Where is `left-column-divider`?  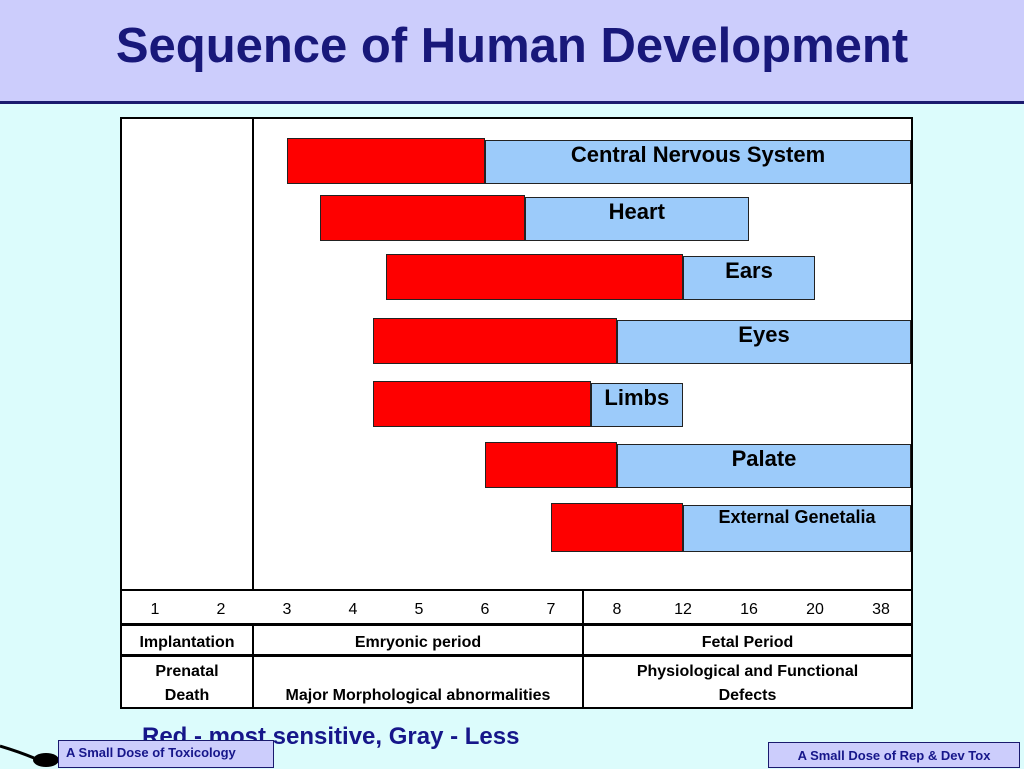 left-column-divider is located at coordinates (253, 354).